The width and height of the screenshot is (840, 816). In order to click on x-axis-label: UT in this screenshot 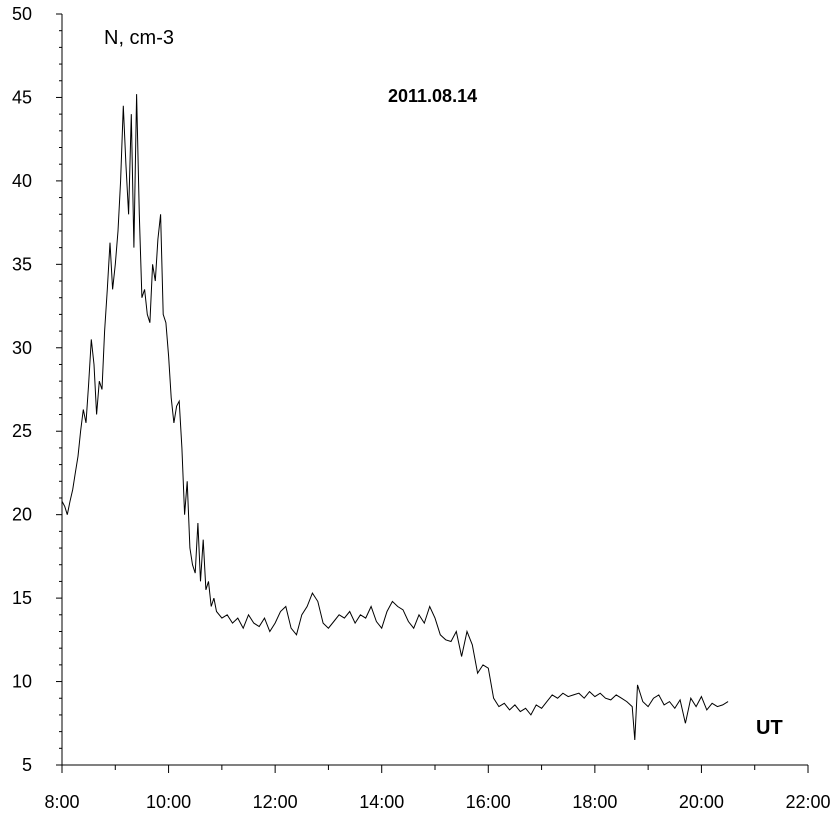, I will do `click(769, 728)`.